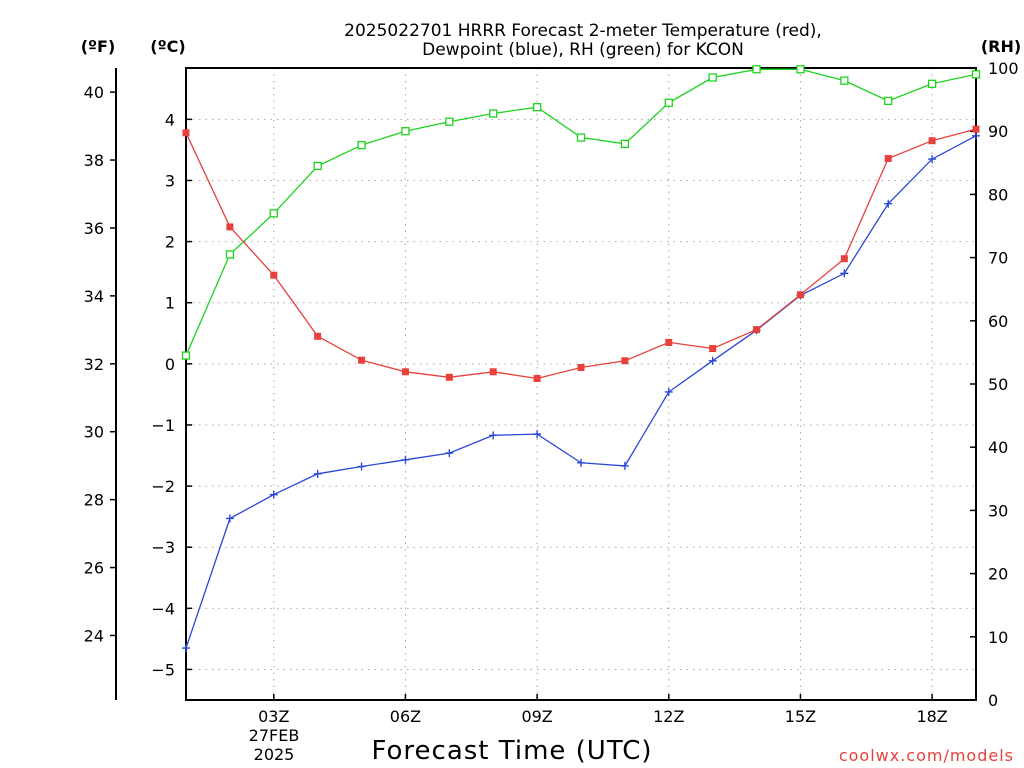 This screenshot has width=1024, height=768. What do you see at coordinates (170, 242) in the screenshot?
I see `celsius-tick-label: 2` at bounding box center [170, 242].